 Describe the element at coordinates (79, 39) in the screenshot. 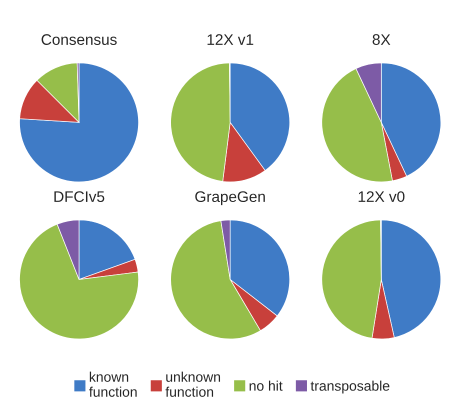

I see `chart-title: Consensus` at that location.